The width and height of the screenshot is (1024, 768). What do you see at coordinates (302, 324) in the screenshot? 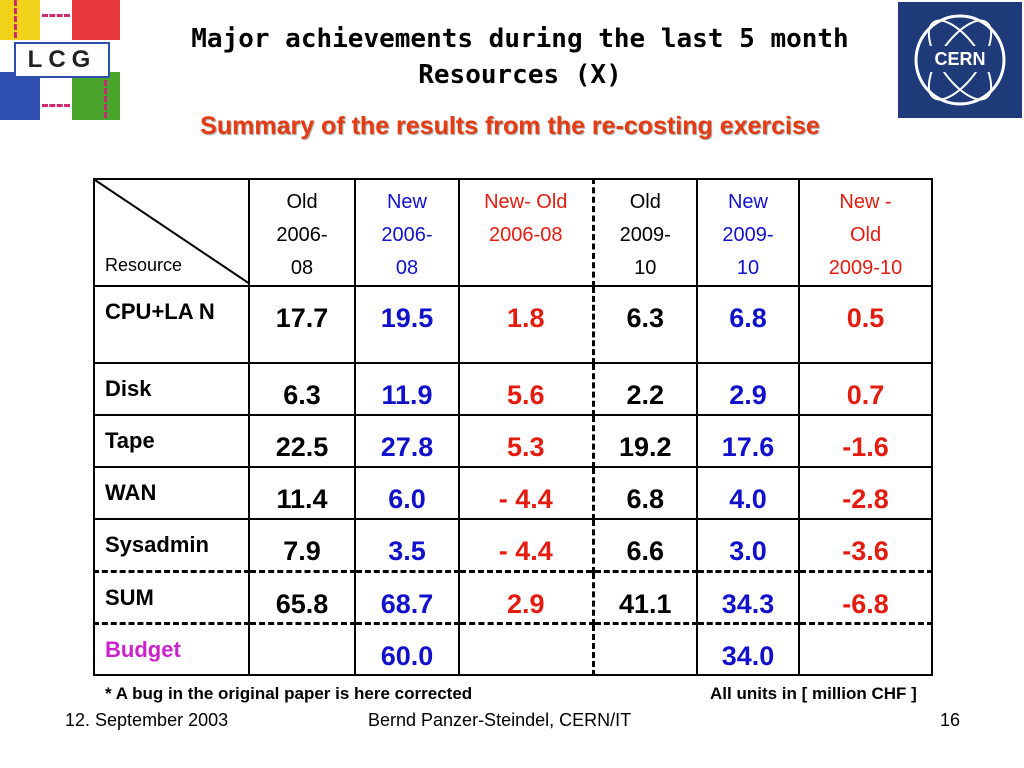
I see `value-cell: 17.7` at bounding box center [302, 324].